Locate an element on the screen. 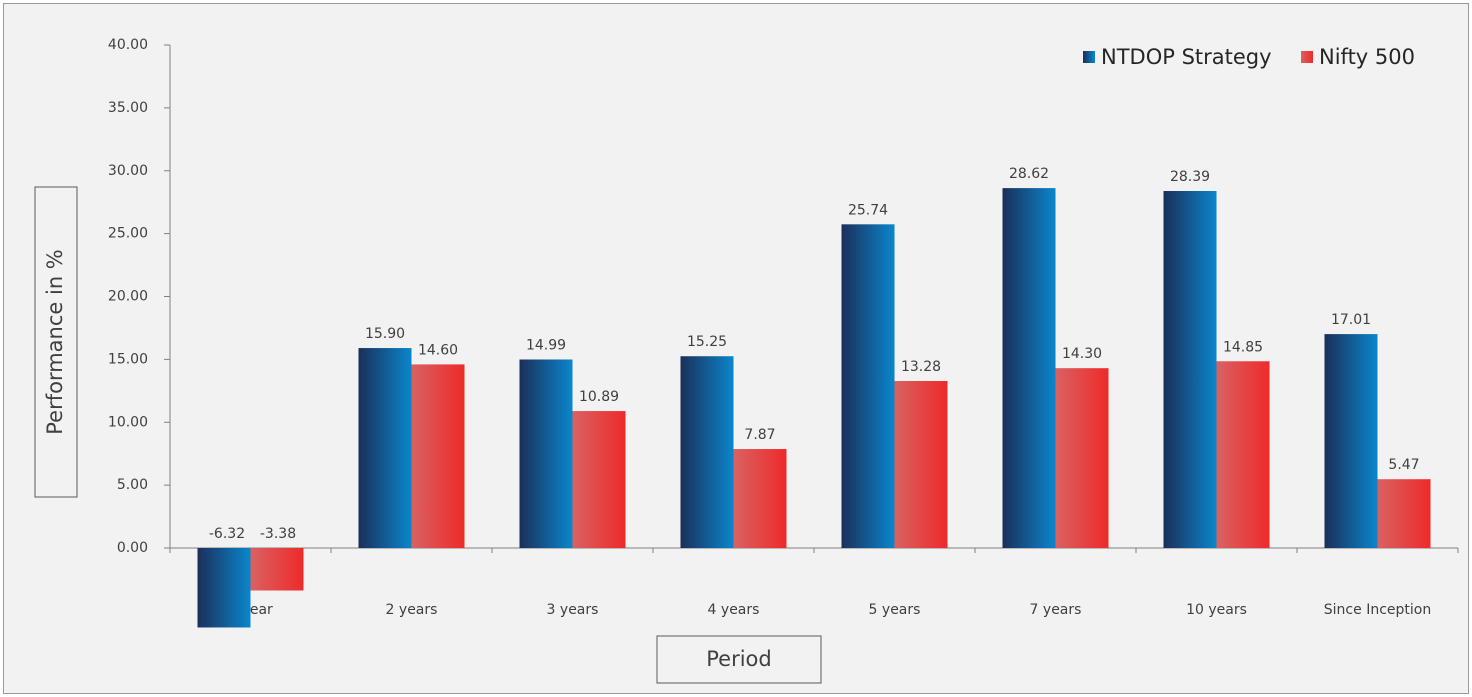  legend: NTDOP Strategy Nifty 500 is located at coordinates (1249, 57).